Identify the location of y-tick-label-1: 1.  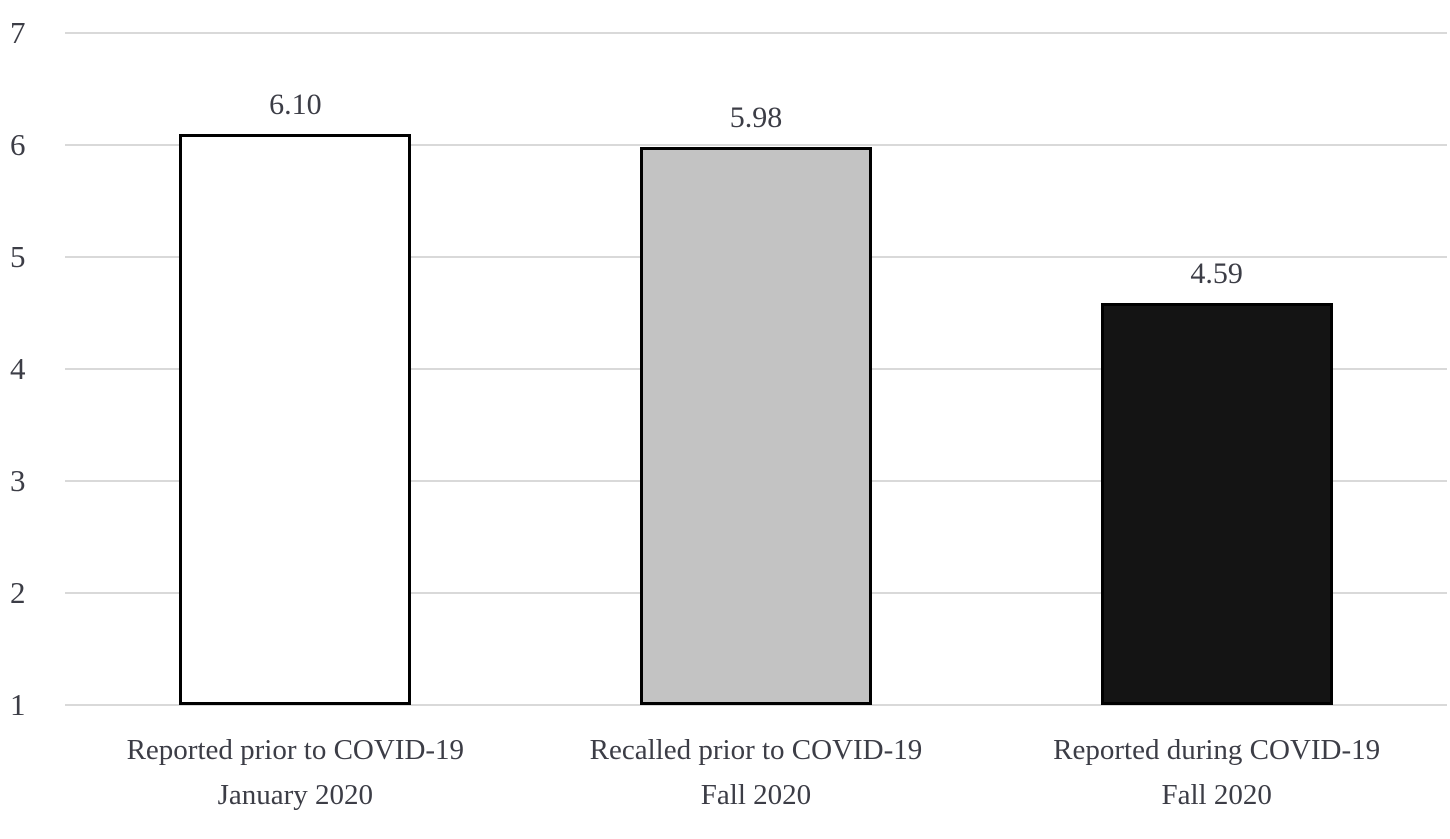
(18, 704).